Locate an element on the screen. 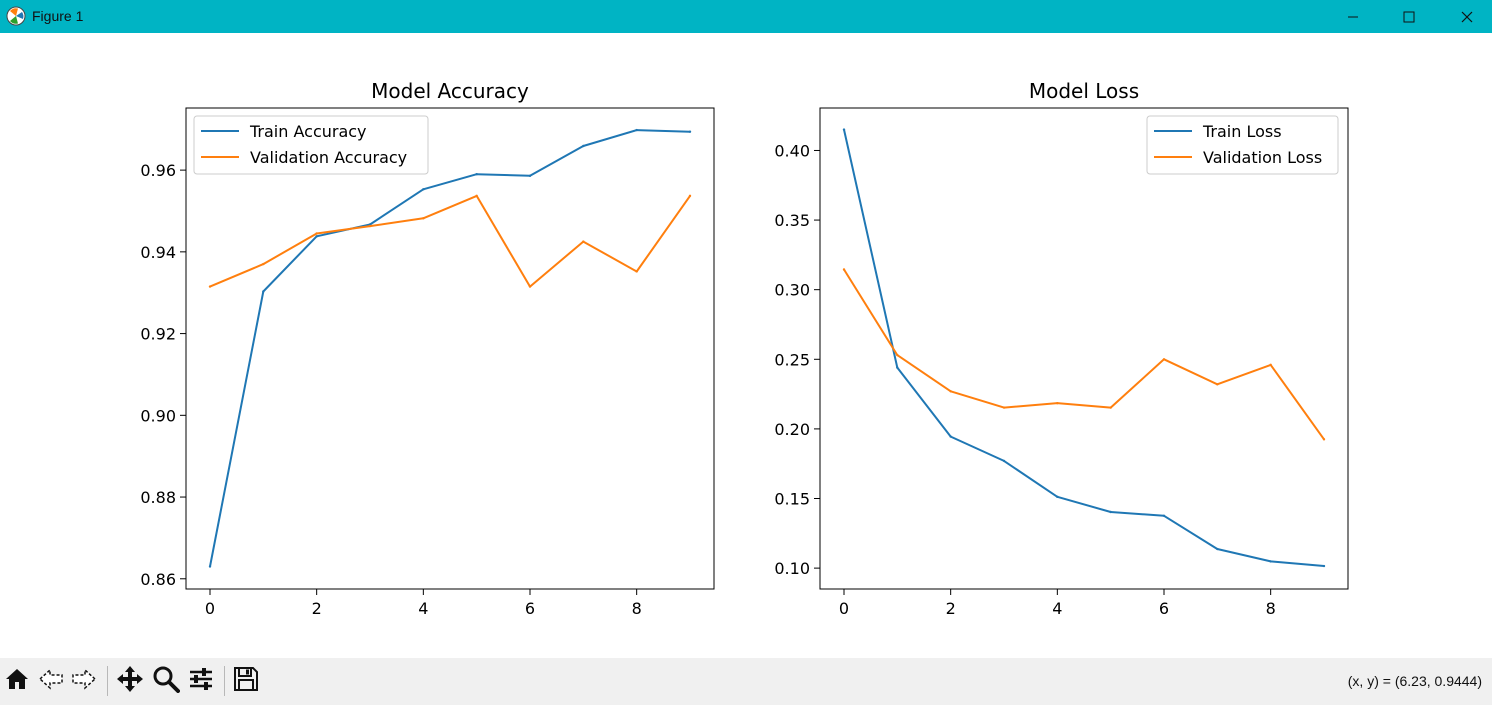  maximize-icon is located at coordinates (1409, 17).